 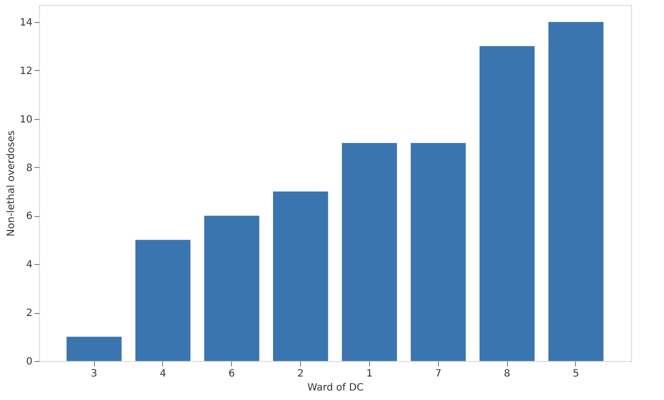 I want to click on x-axis-title: Ward of DC, so click(x=335, y=388).